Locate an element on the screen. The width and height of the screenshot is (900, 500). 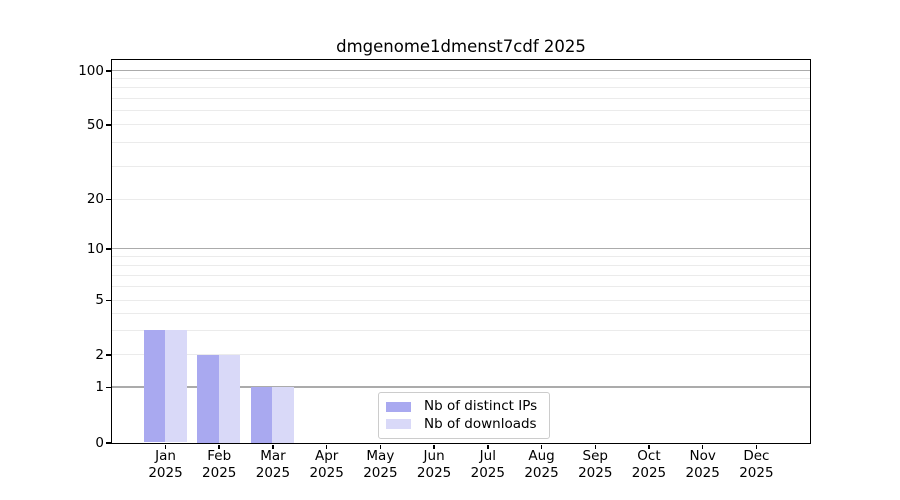
x-tick-month: Jan is located at coordinates (165, 456).